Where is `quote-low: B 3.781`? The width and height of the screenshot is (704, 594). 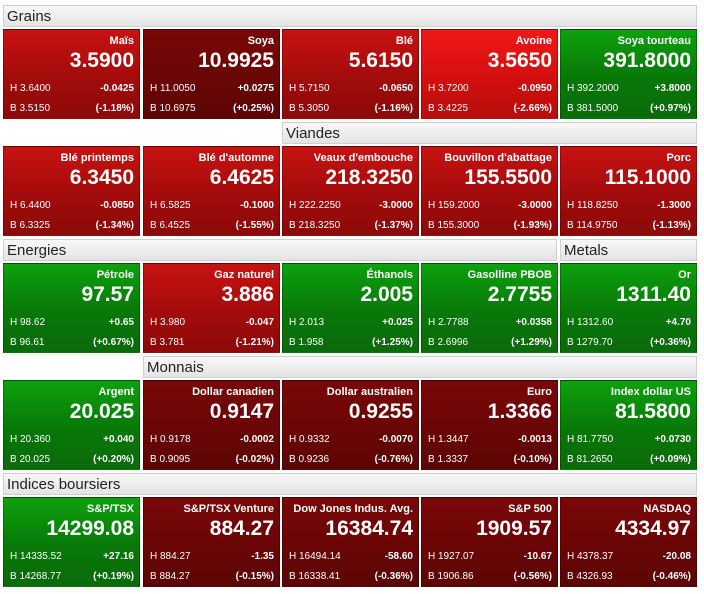
quote-low: B 3.781 is located at coordinates (167, 342).